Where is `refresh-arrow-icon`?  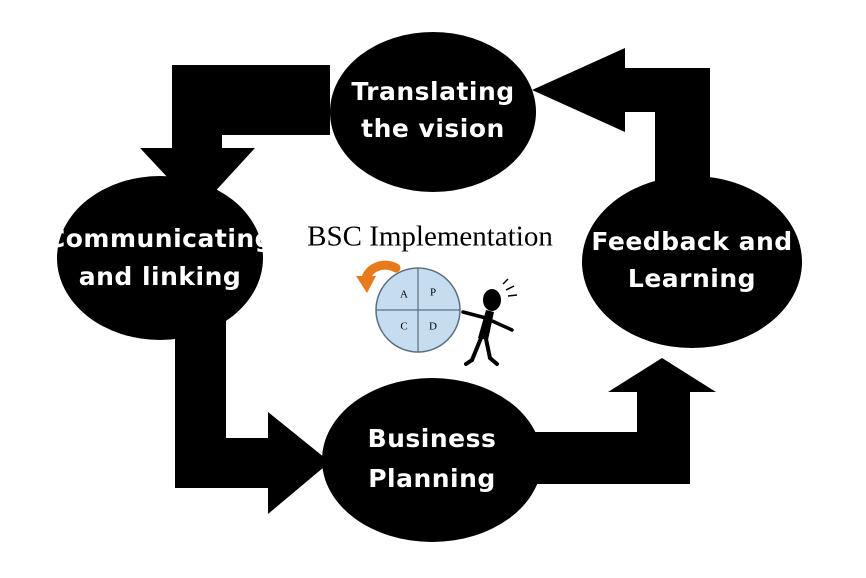 refresh-arrow-icon is located at coordinates (378, 276).